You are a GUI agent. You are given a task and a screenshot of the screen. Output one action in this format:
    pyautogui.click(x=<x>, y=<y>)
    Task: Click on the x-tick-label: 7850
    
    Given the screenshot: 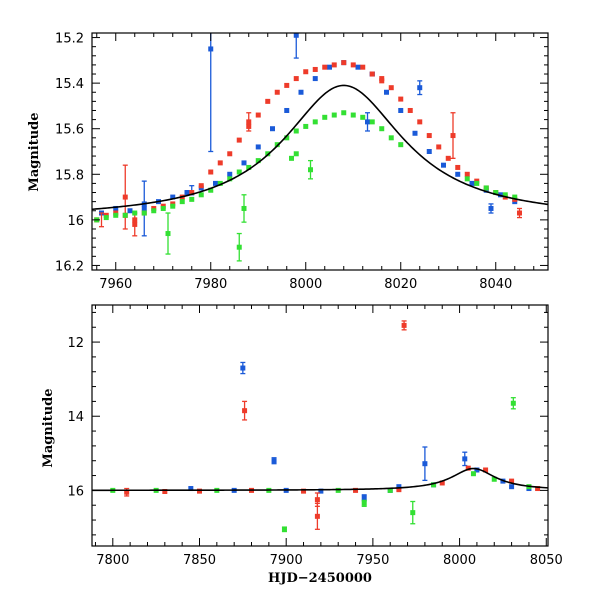 What is the action you would take?
    pyautogui.click(x=199, y=560)
    